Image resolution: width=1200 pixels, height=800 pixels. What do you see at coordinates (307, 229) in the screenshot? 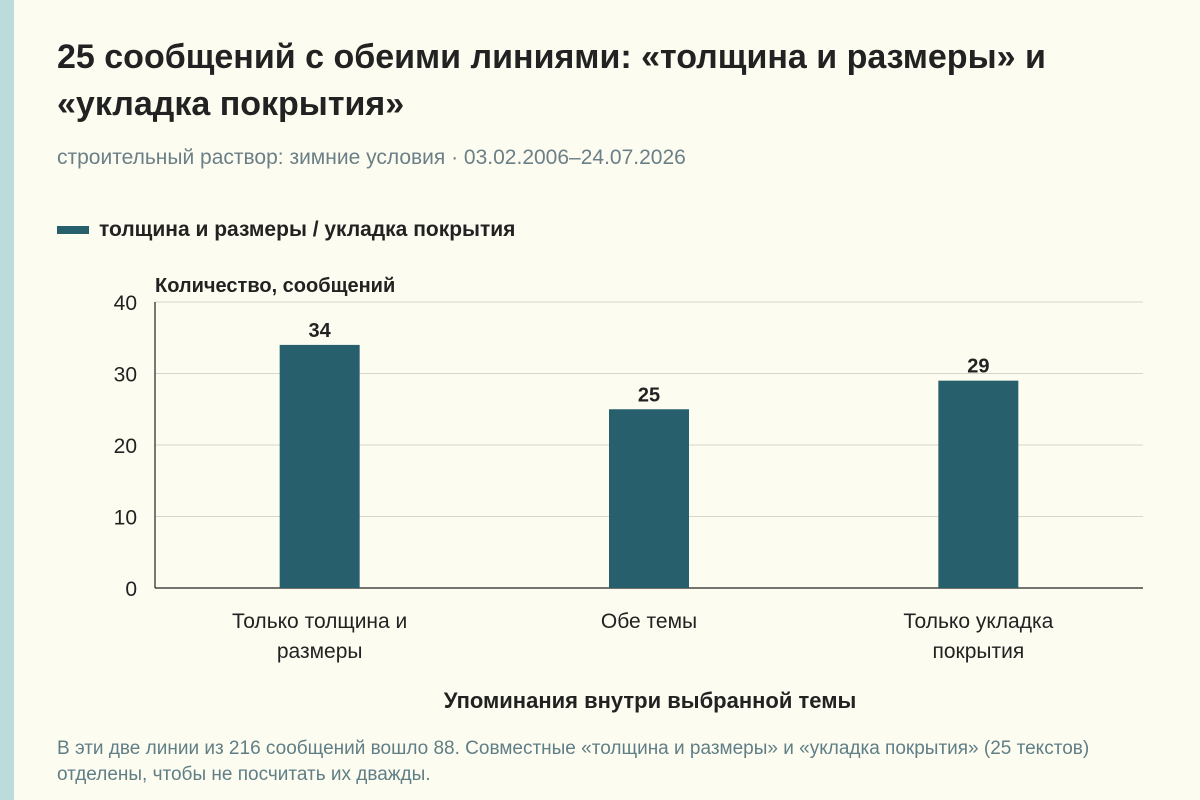
I see `legend-label: толщина и размеры / укладка покрытия` at bounding box center [307, 229].